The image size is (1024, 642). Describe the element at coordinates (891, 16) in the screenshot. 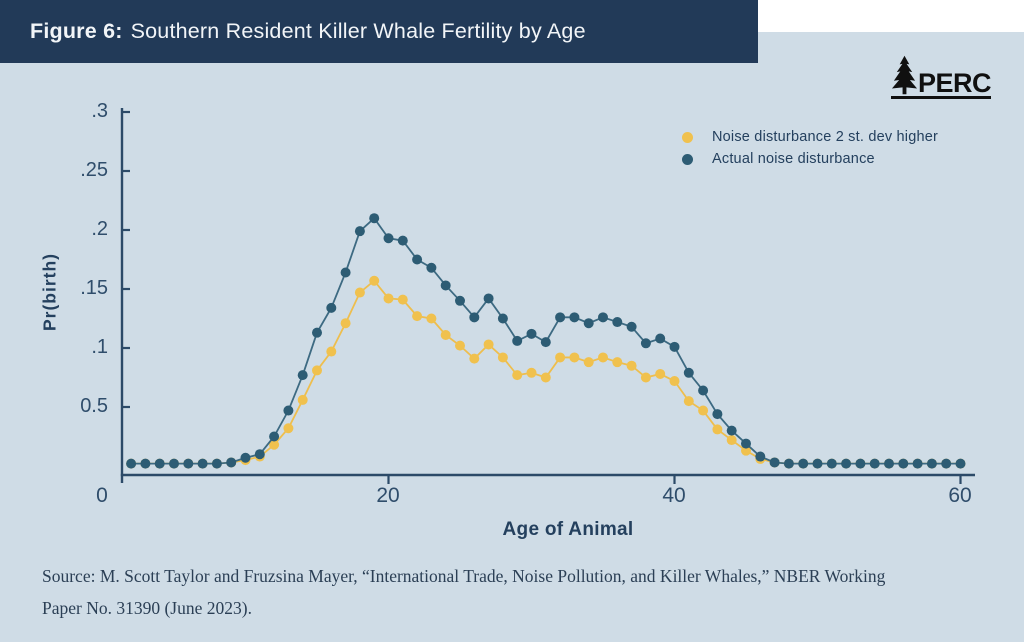

I see `header-white-strip` at that location.